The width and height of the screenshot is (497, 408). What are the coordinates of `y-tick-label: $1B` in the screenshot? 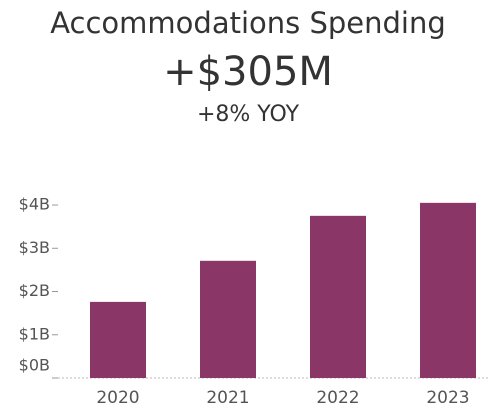 It's located at (34, 333).